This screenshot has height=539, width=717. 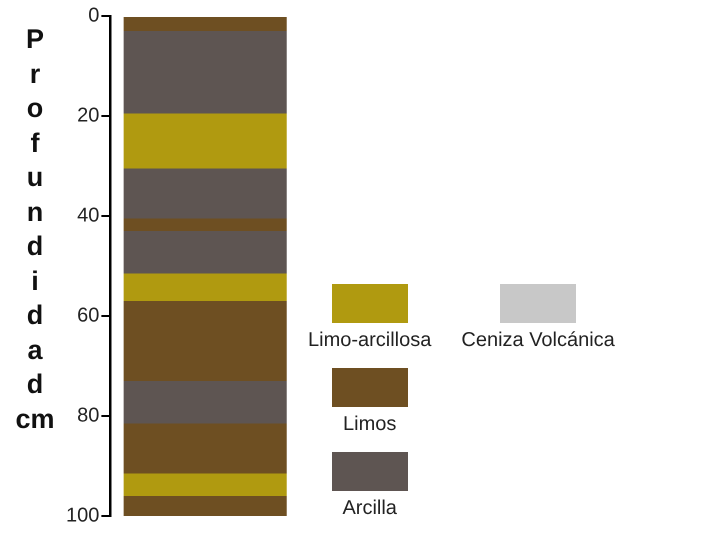 I want to click on y-tick-label: 40, so click(x=88, y=215).